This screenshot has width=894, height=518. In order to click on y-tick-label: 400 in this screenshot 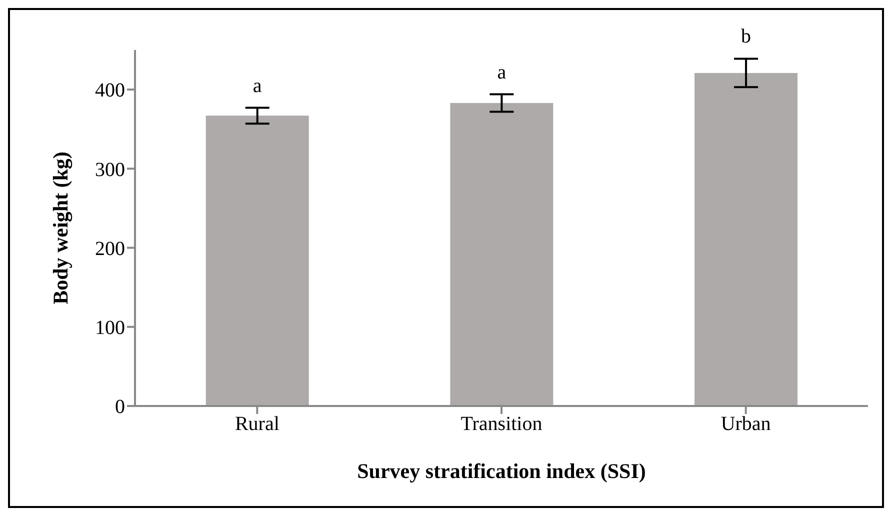, I will do `click(110, 91)`.